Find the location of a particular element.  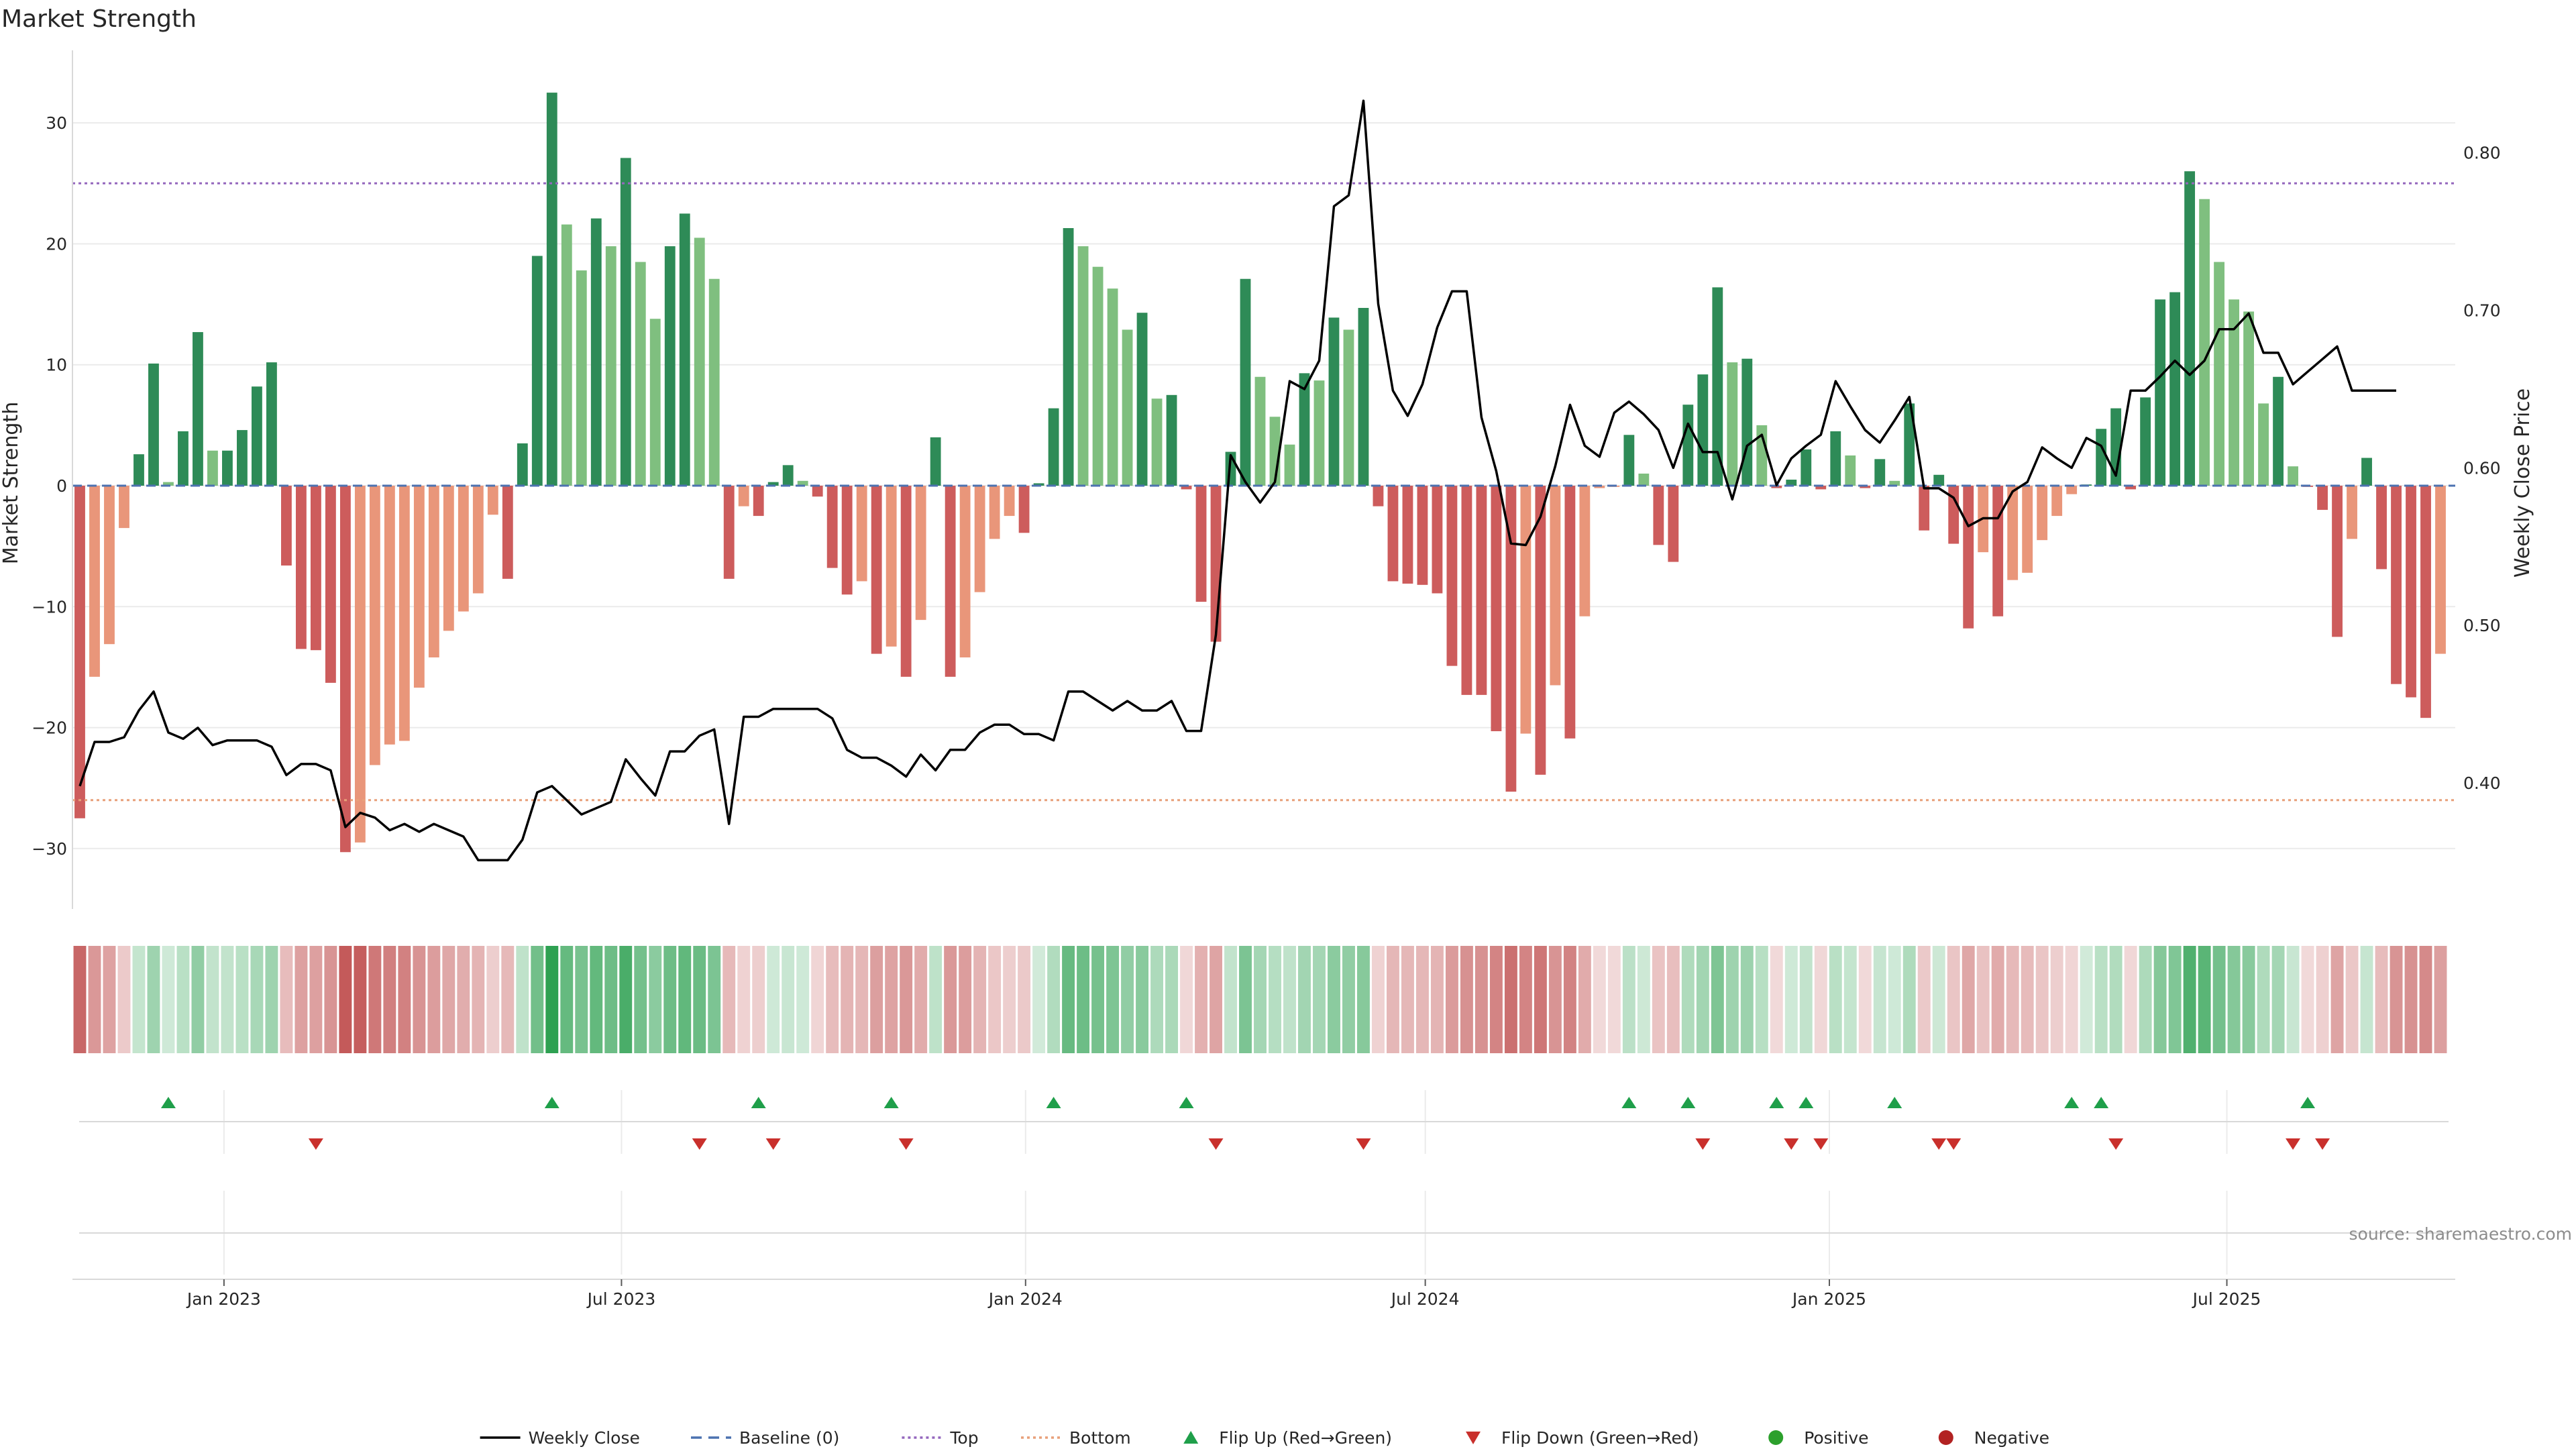

legend-label: Baseline (0) is located at coordinates (789, 1438).